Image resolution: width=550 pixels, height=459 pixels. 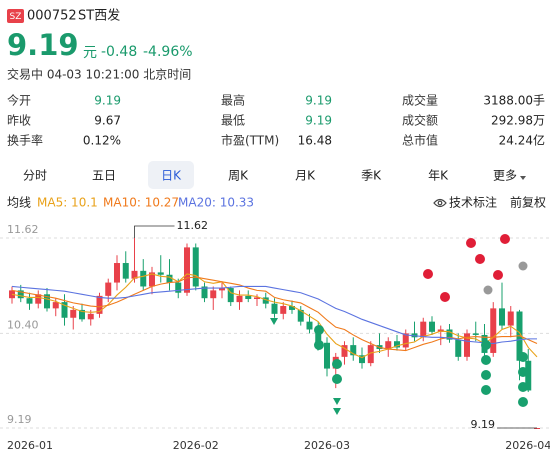 What do you see at coordinates (154, 231) in the screenshot?
I see `high-pointer` at bounding box center [154, 231].